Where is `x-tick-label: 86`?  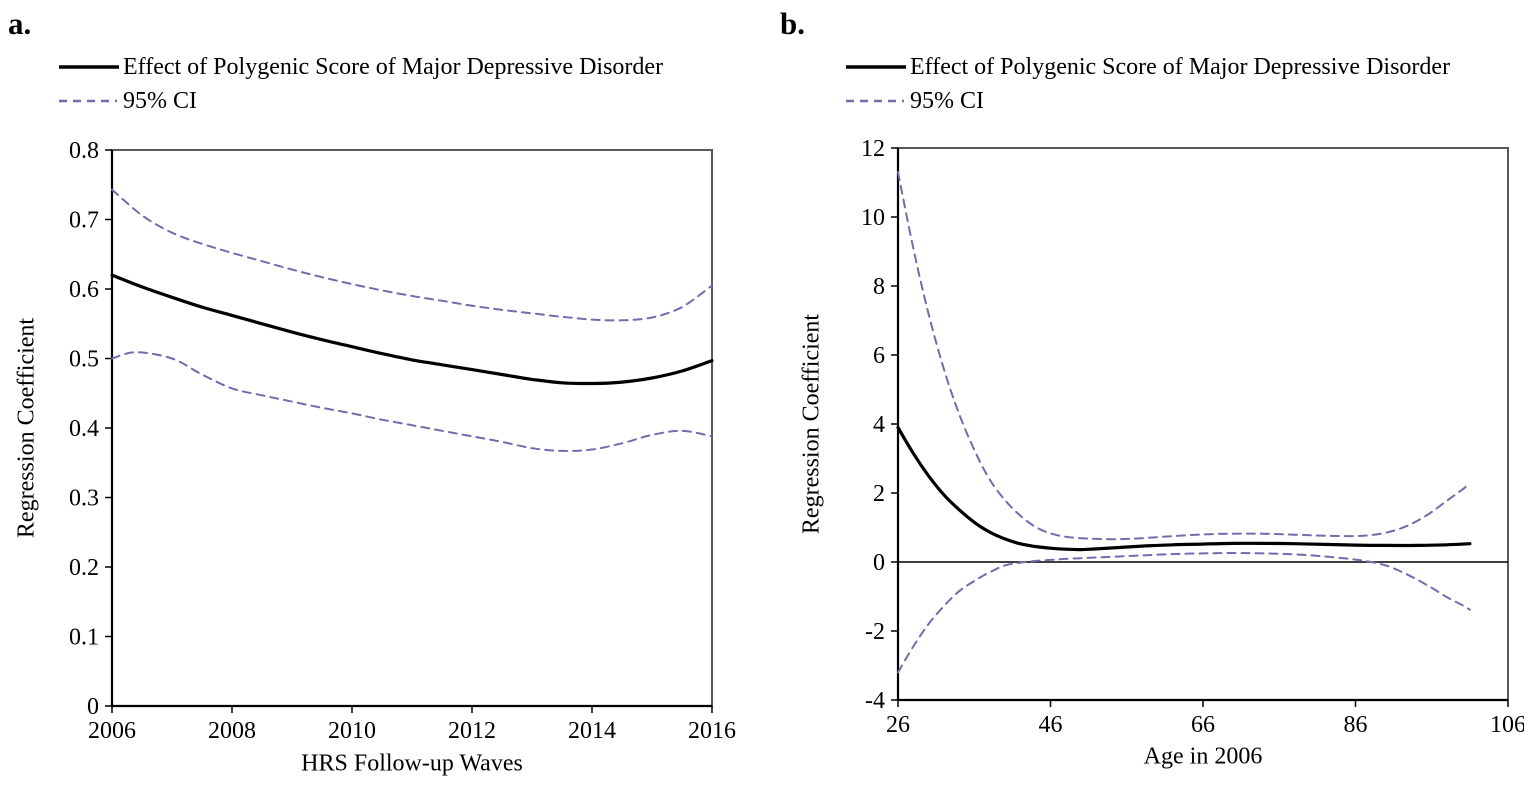
x-tick-label: 86 is located at coordinates (1356, 725).